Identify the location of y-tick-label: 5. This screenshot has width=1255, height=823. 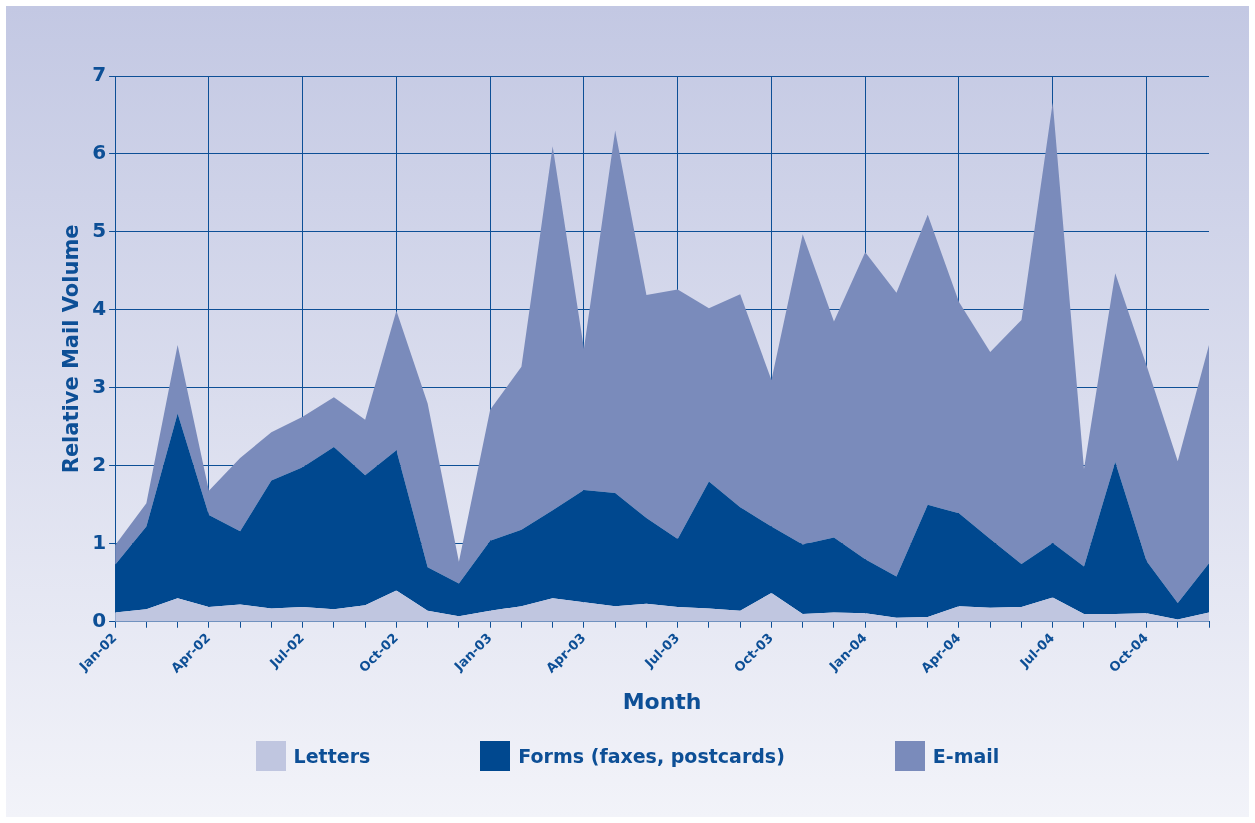
(99, 230).